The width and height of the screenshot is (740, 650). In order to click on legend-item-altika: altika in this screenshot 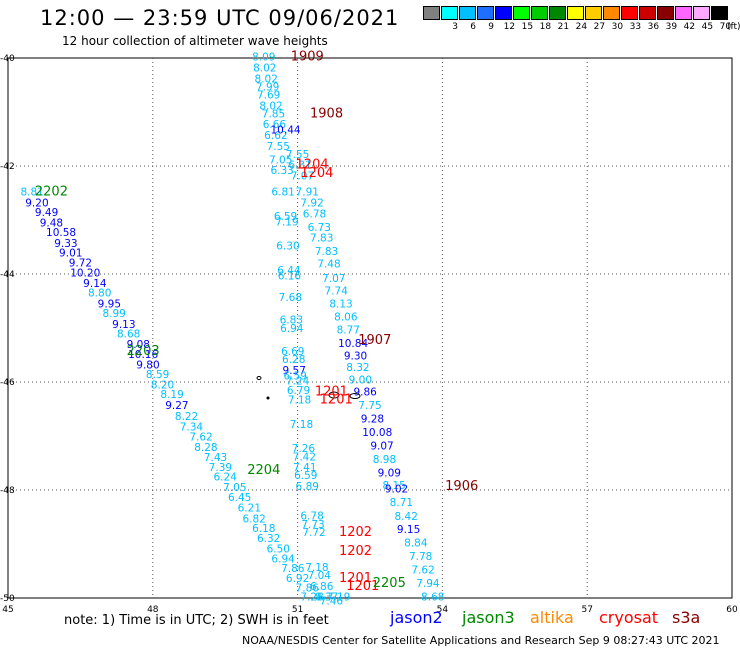, I will do `click(552, 617)`.